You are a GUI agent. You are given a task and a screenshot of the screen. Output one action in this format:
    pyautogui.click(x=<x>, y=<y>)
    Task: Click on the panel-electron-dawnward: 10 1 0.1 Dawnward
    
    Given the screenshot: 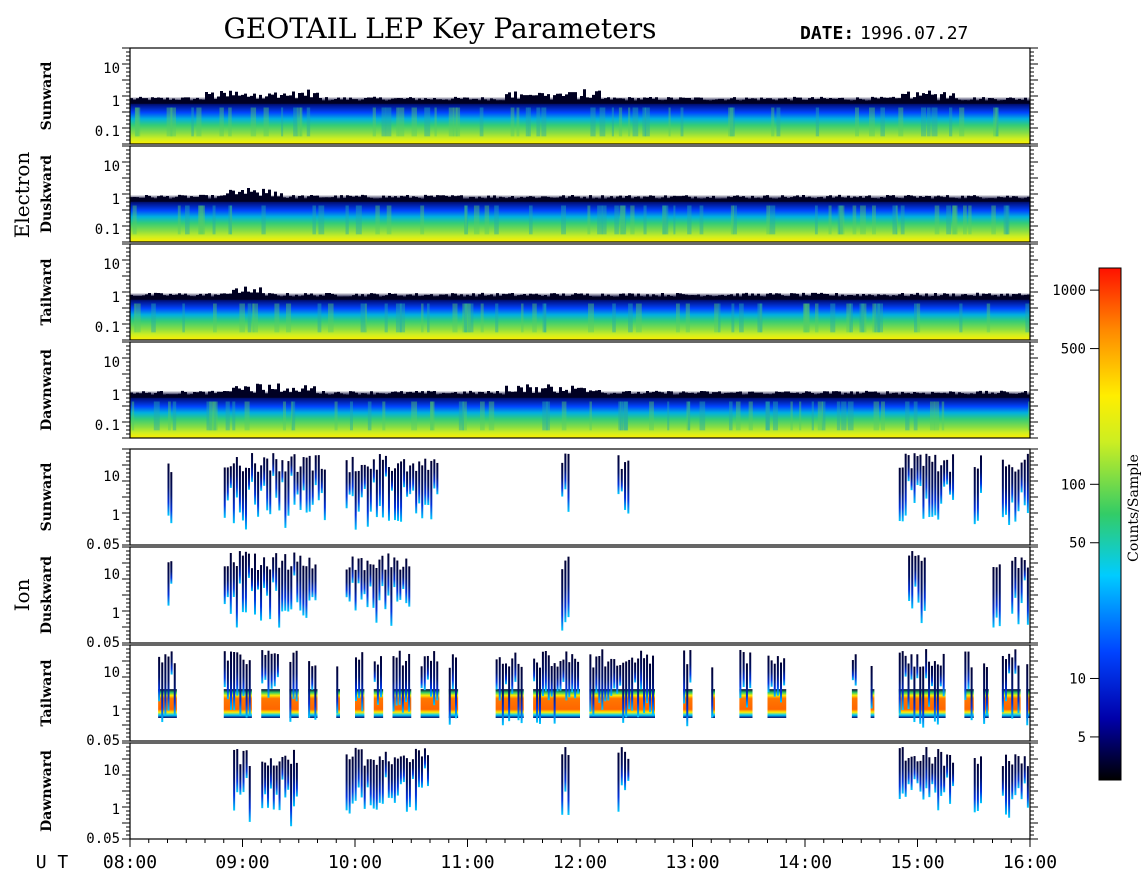 What is the action you would take?
    pyautogui.click(x=538, y=390)
    